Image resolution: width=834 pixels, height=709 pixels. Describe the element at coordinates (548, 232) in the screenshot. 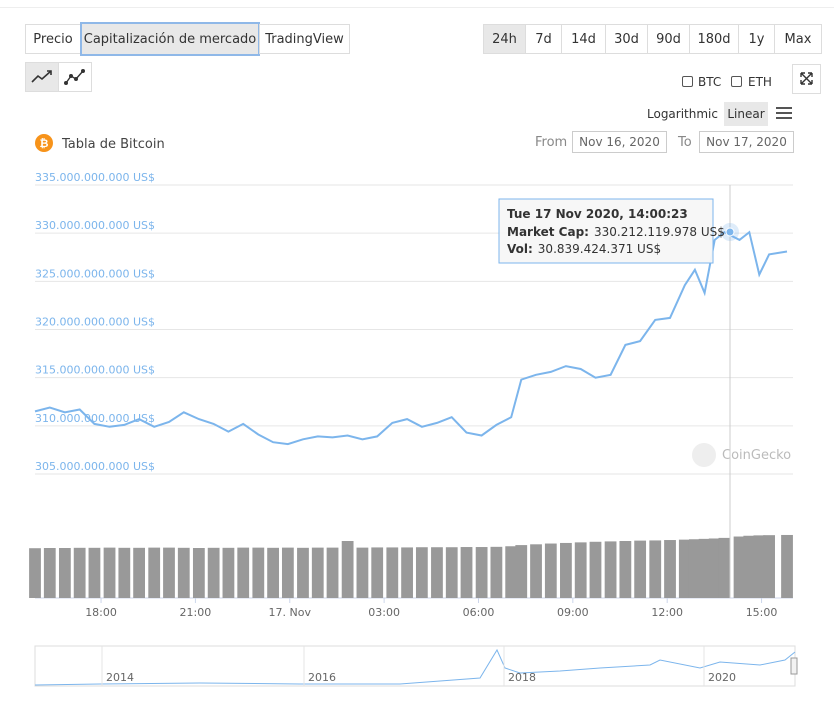

I see `tooltip-label: Market Cap:` at that location.